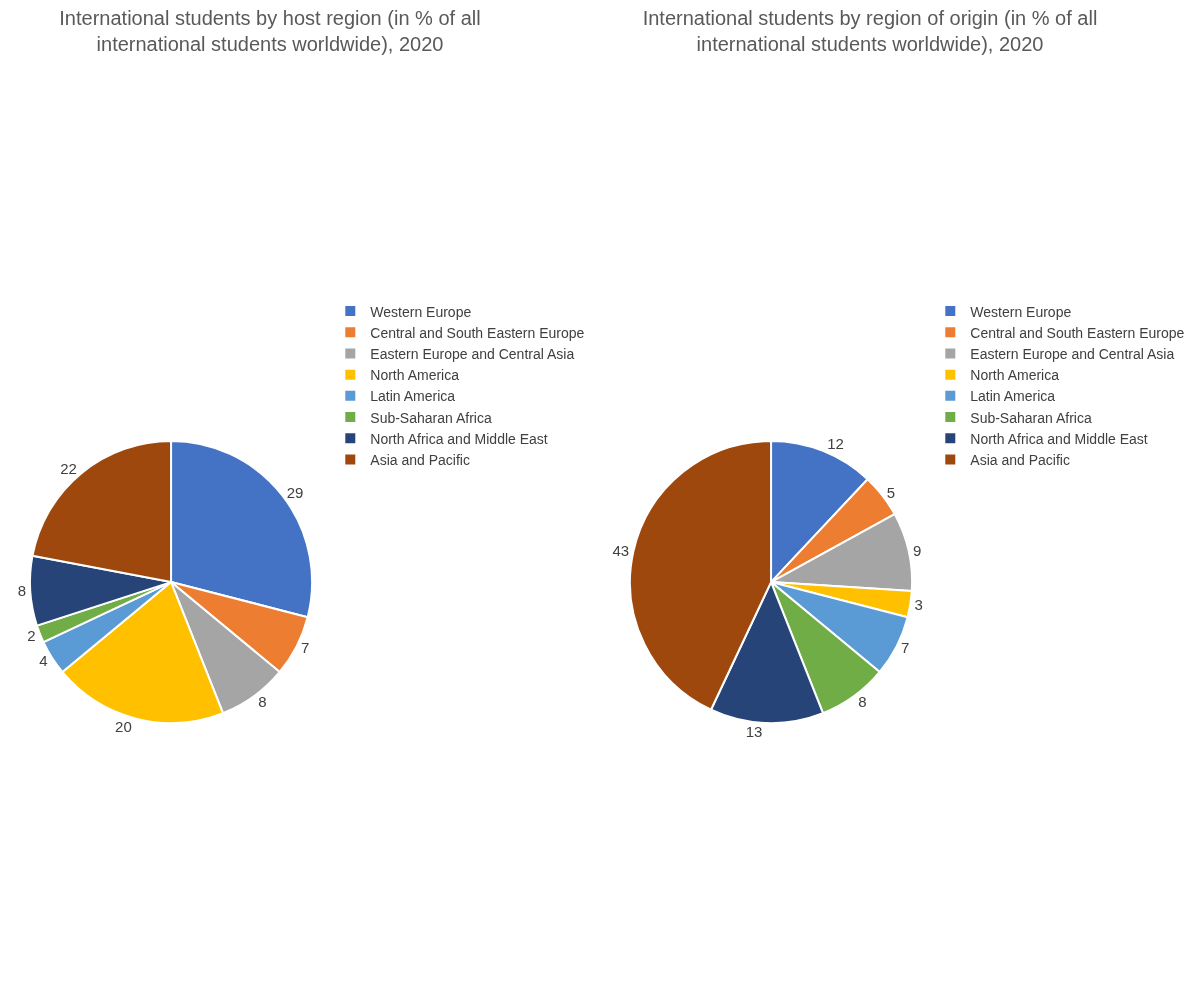 Image resolution: width=1200 pixels, height=983 pixels. I want to click on data-label: 2, so click(31, 635).